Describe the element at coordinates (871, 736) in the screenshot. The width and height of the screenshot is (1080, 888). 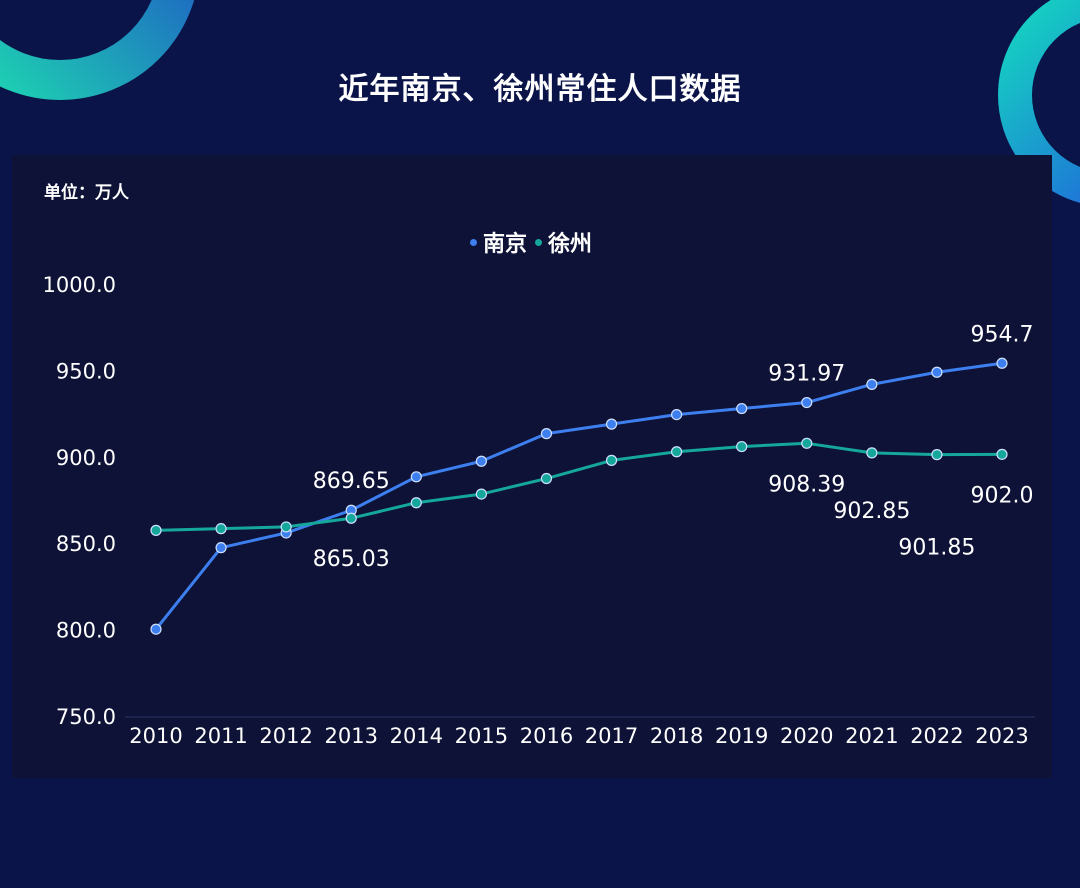
I see `x-tick-label: 2021` at that location.